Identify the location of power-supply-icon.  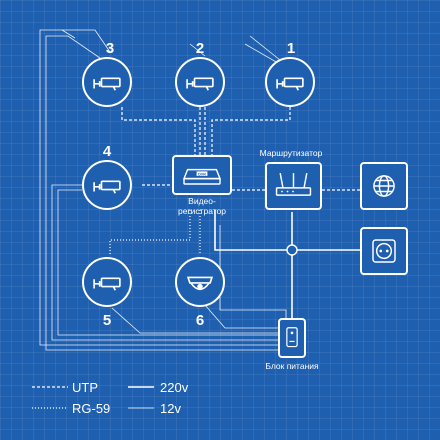
(292, 337).